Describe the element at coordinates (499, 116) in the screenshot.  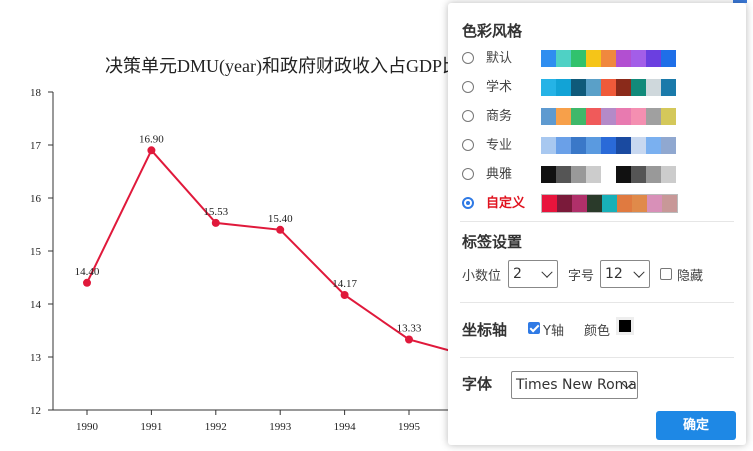
I see `palette-label: 商务` at that location.